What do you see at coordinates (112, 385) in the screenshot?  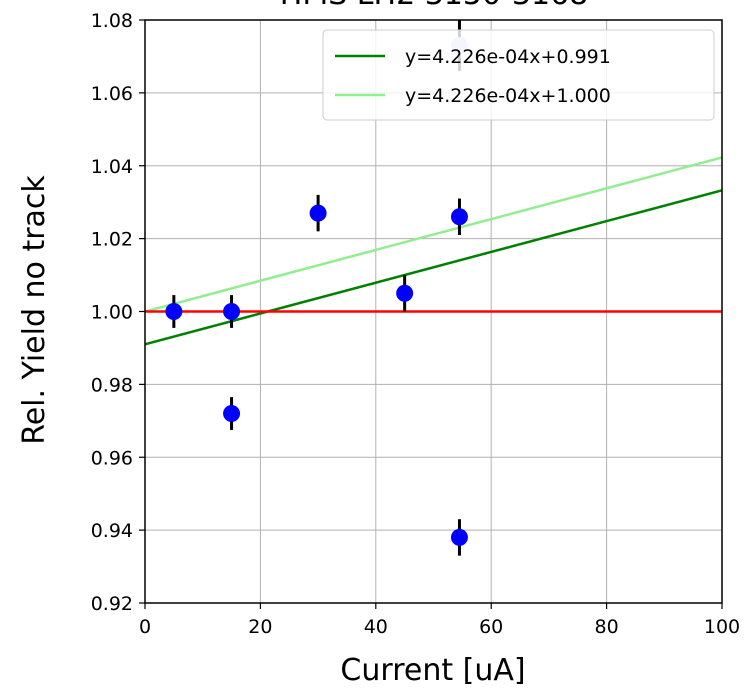 I see `y-tick-label: 0.98` at bounding box center [112, 385].